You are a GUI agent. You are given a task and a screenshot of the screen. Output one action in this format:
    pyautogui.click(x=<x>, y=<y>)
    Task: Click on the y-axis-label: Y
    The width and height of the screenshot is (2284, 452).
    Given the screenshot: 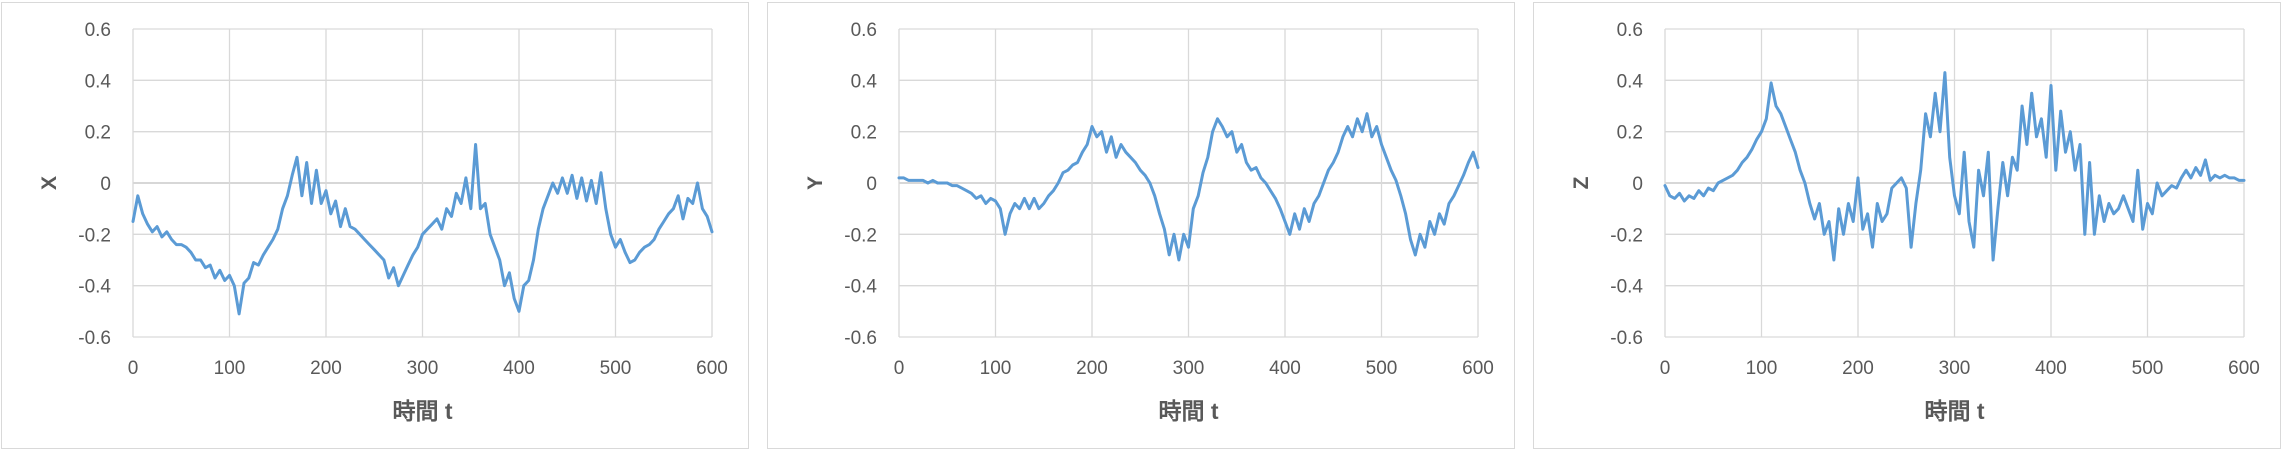 What is the action you would take?
    pyautogui.click(x=815, y=183)
    